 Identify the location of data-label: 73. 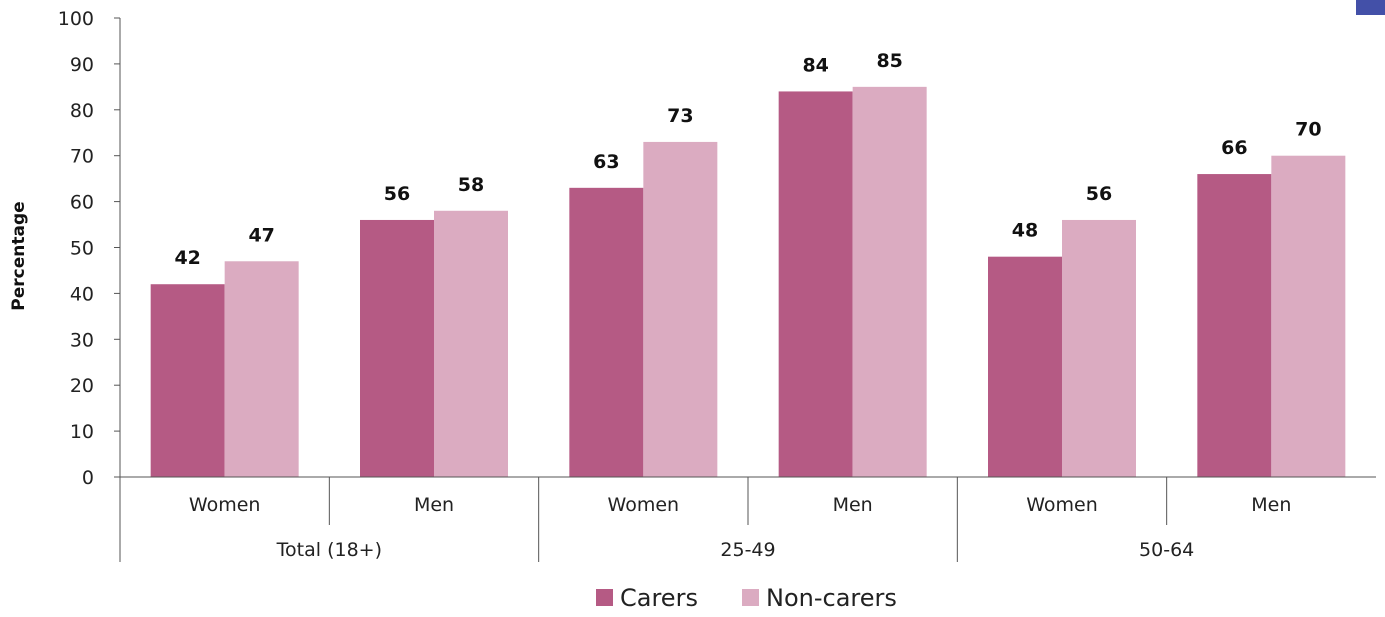
(680, 116).